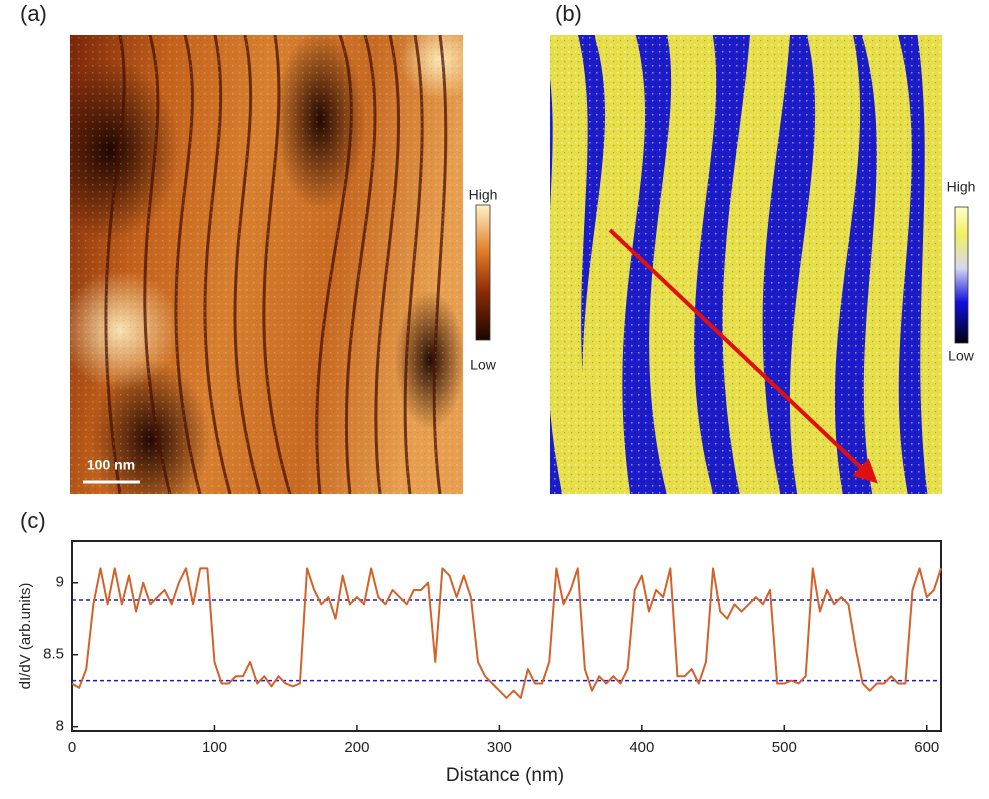 The image size is (989, 799). I want to click on x-axis-title: Distance (nm), so click(505, 775).